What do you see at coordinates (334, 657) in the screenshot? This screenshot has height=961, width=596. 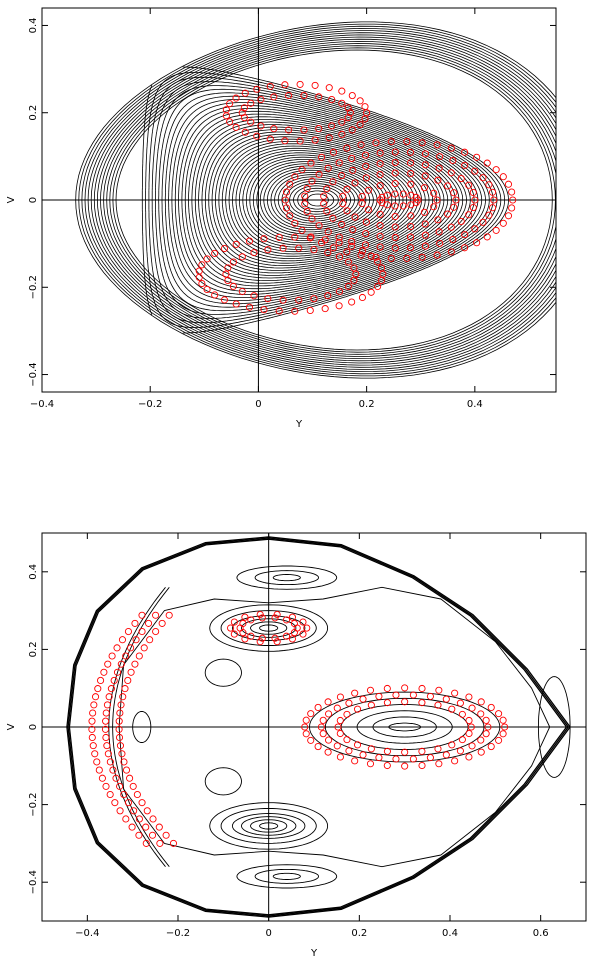 I see `bottom-separatrix` at bounding box center [334, 657].